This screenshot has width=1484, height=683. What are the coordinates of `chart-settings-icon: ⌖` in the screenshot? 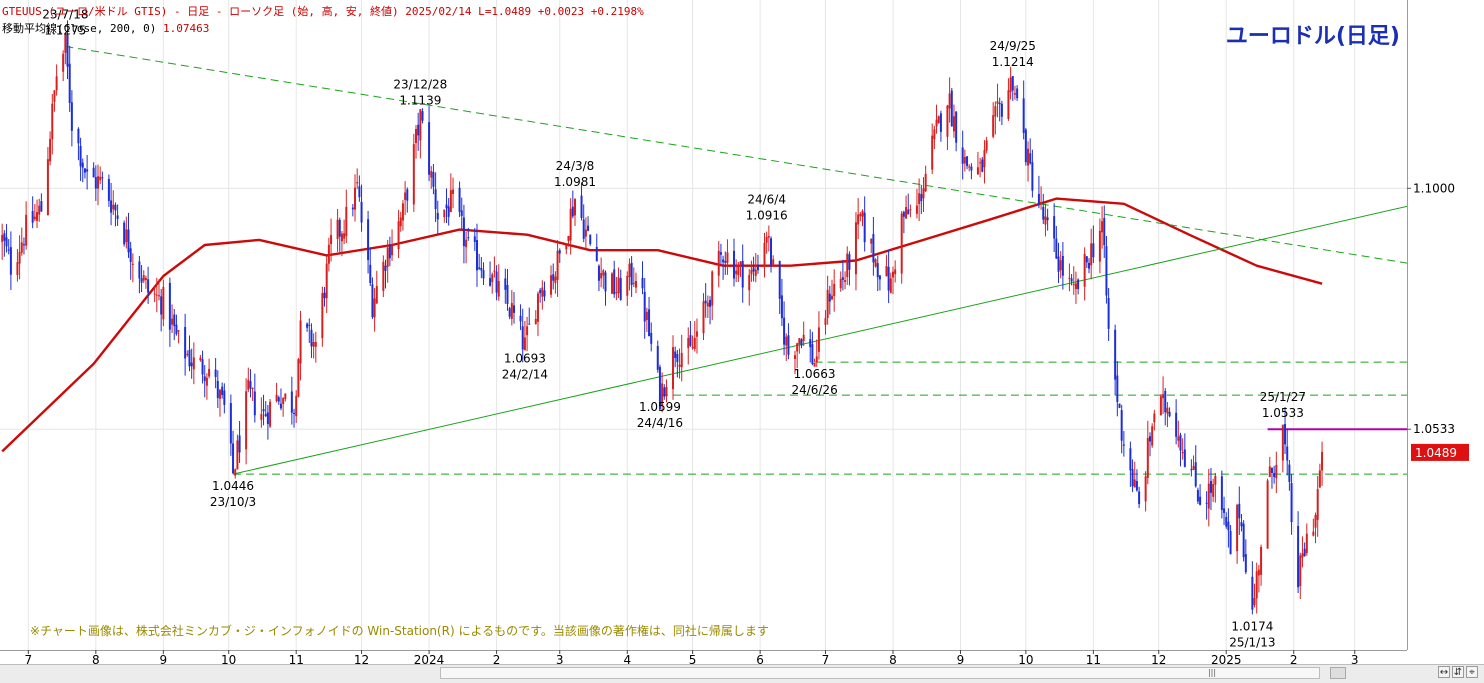 It's located at (1472, 672).